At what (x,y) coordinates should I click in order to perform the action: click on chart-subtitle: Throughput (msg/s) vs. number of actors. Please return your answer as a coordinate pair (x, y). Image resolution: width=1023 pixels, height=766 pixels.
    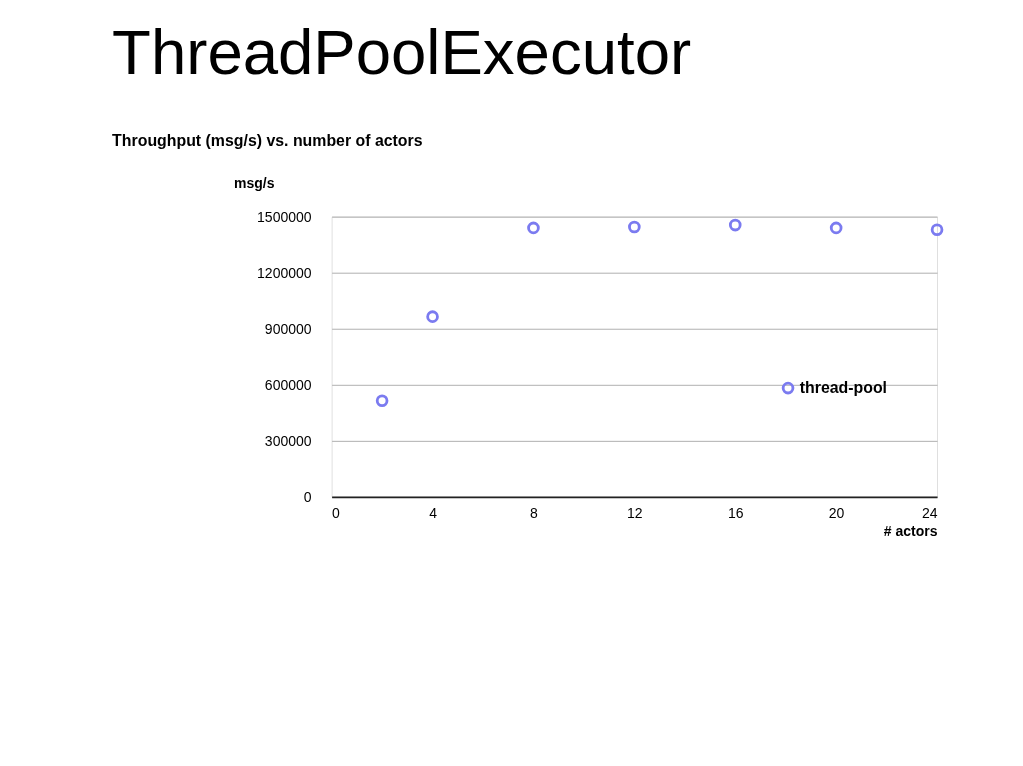
    Looking at the image, I should click on (267, 140).